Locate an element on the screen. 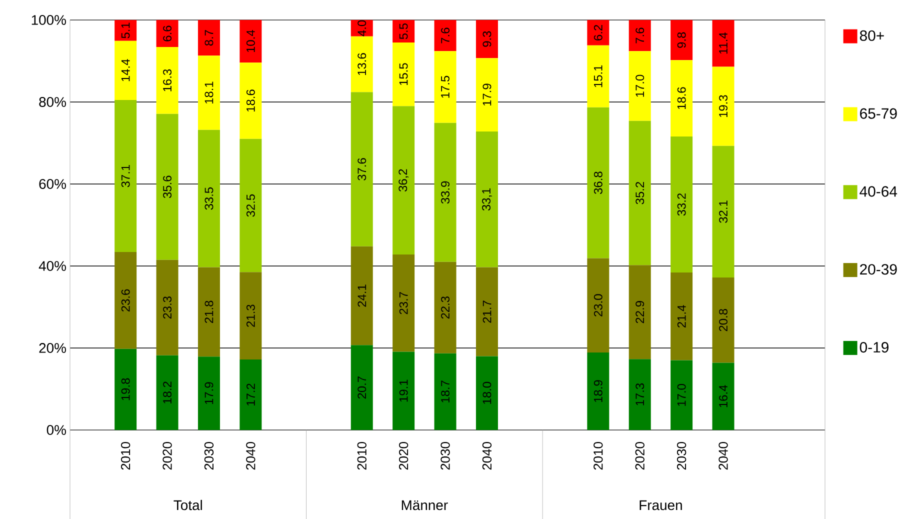  data-label: 16.3 is located at coordinates (167, 80).